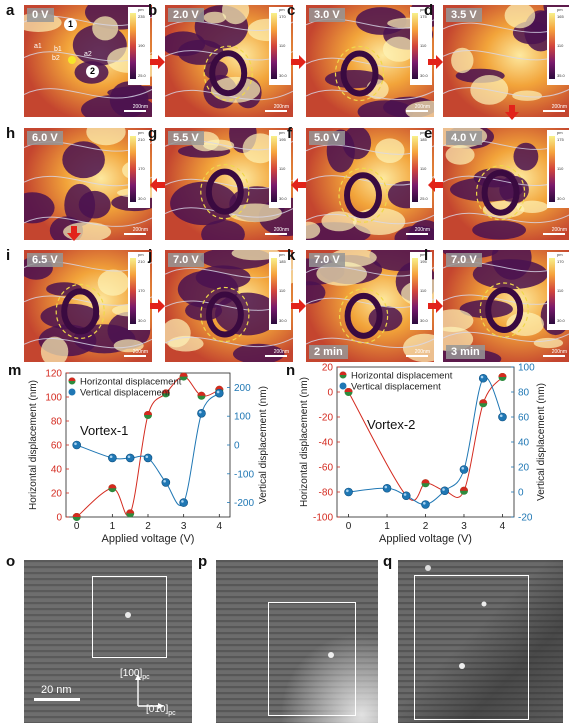 The image size is (569, 727). I want to click on panel-label-a: a, so click(10, 10).